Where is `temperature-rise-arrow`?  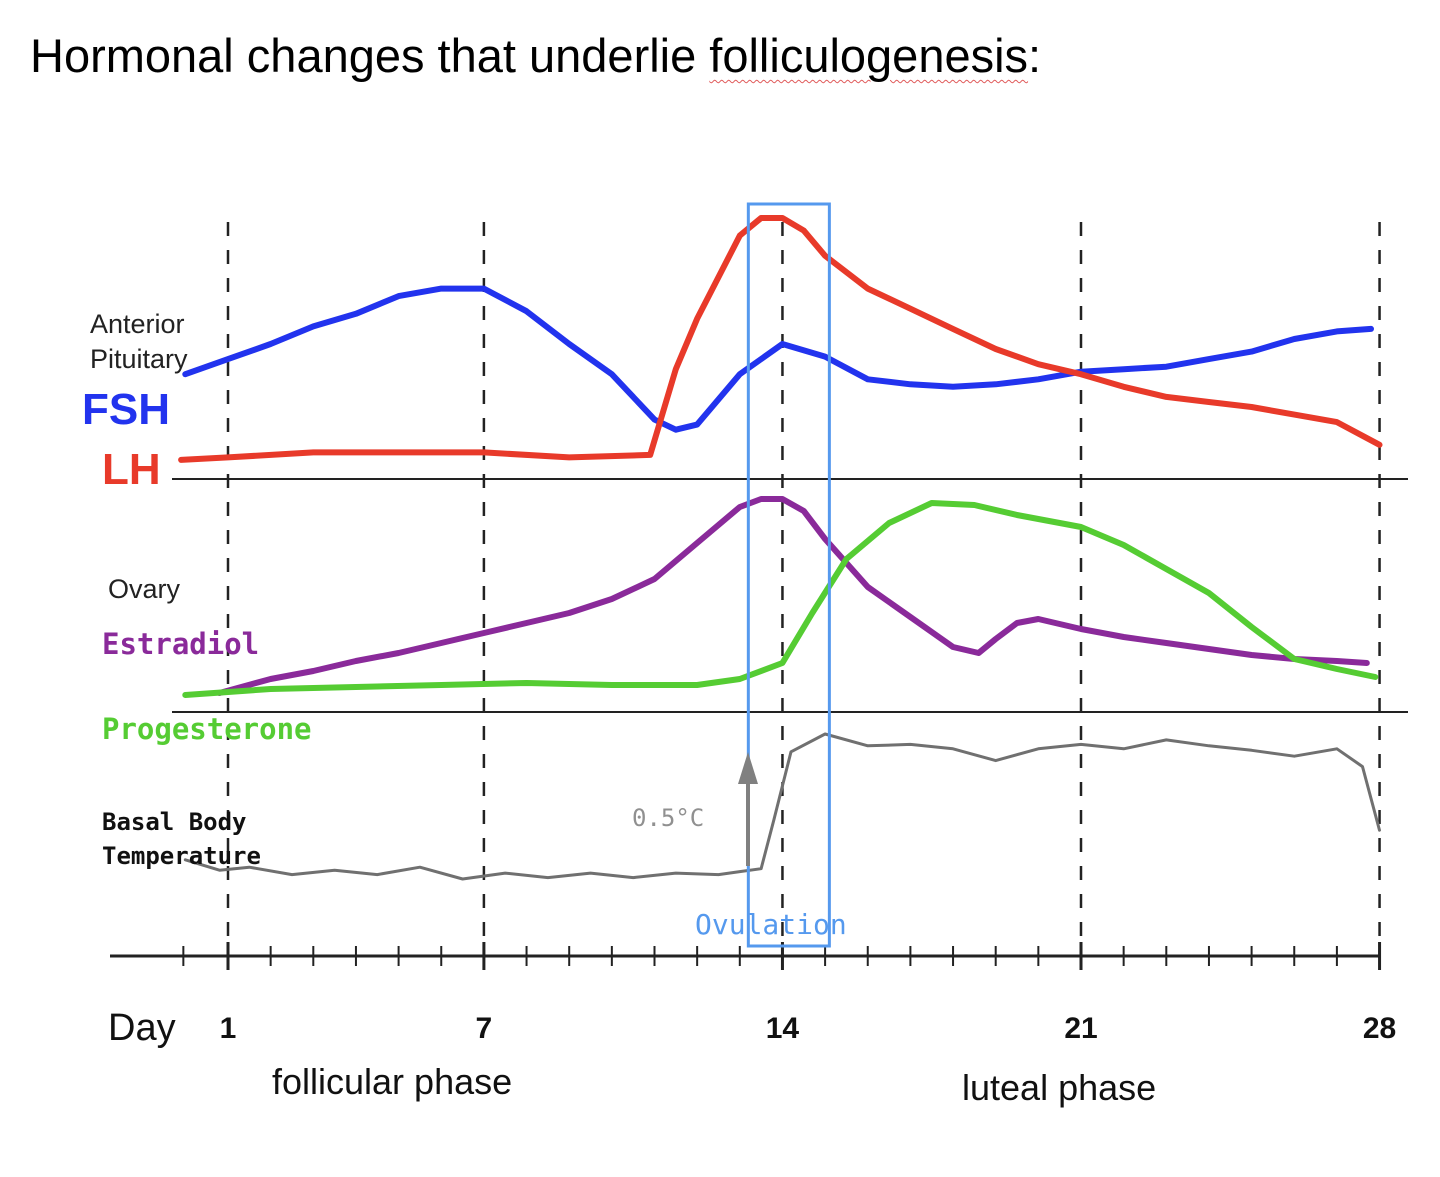 temperature-rise-arrow is located at coordinates (748, 809).